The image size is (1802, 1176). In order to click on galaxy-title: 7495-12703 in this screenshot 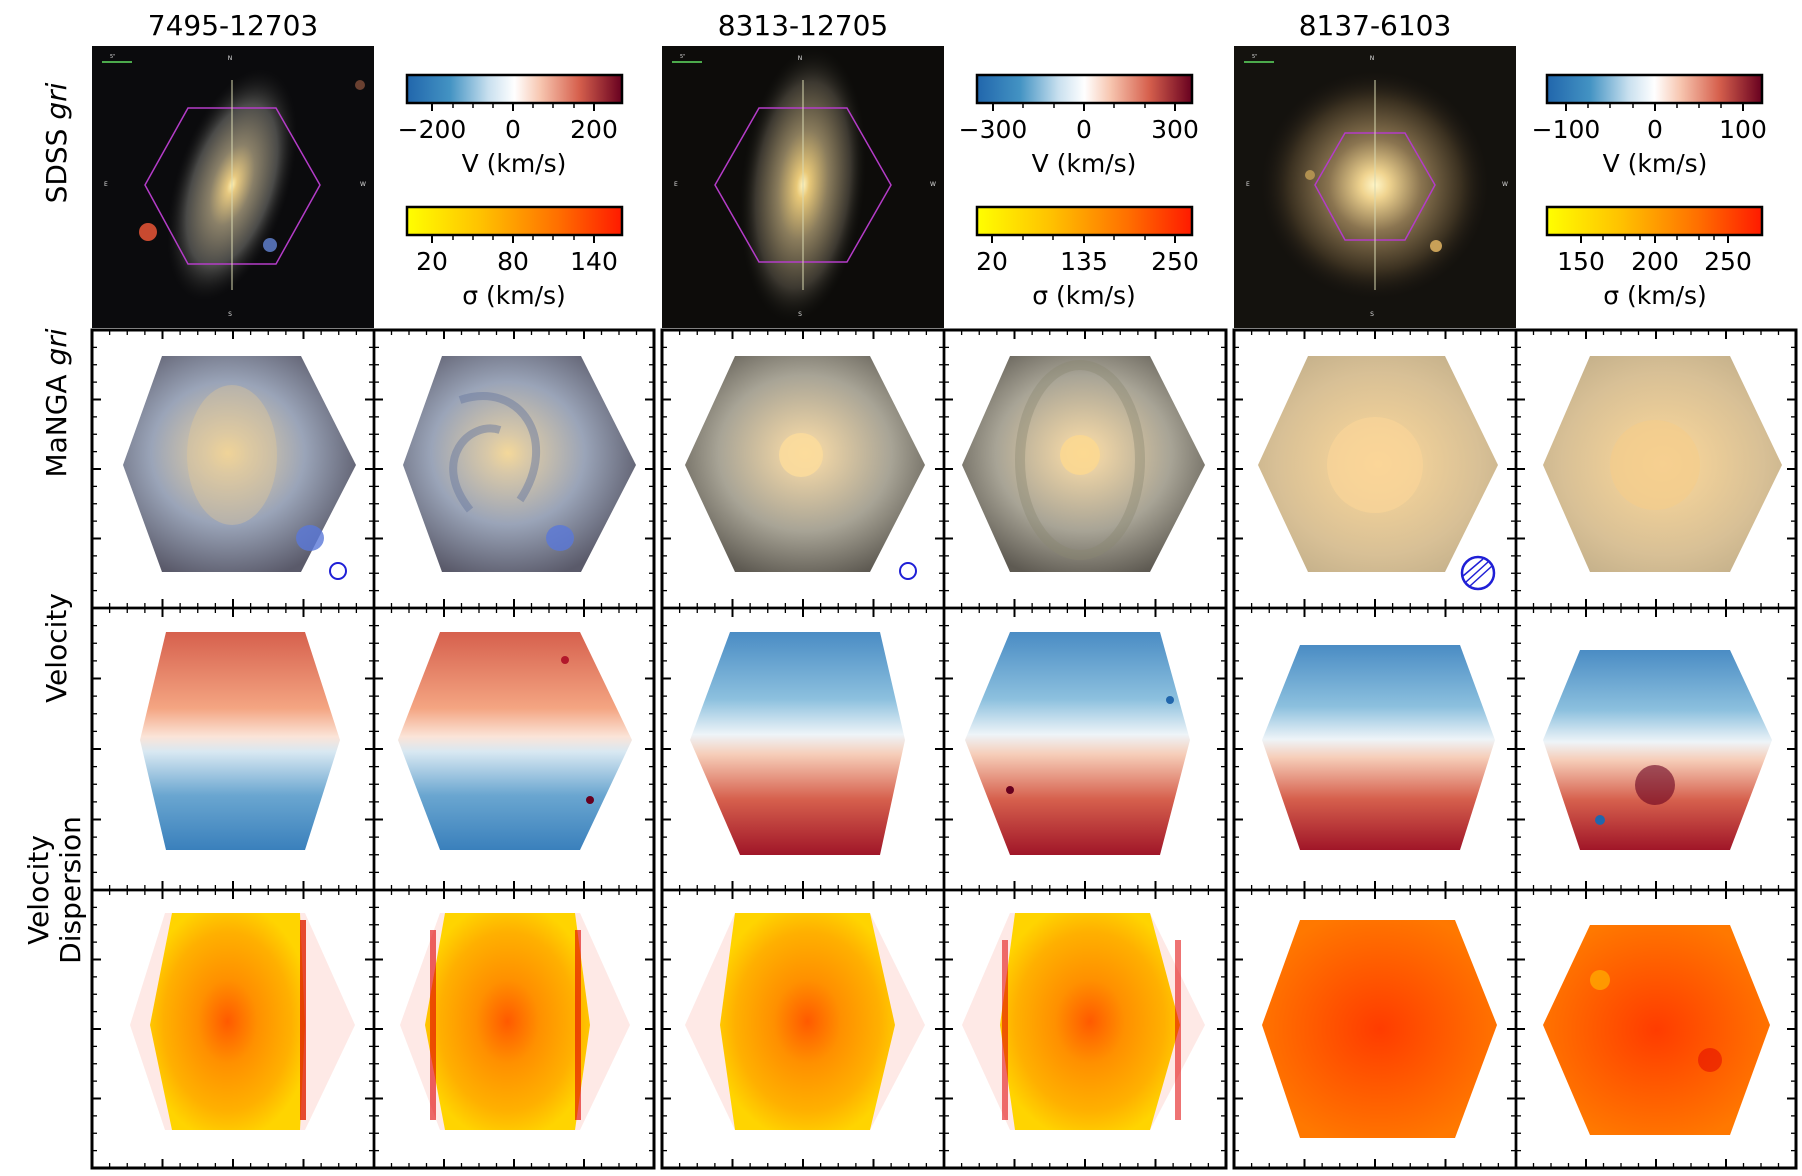, I will do `click(233, 25)`.